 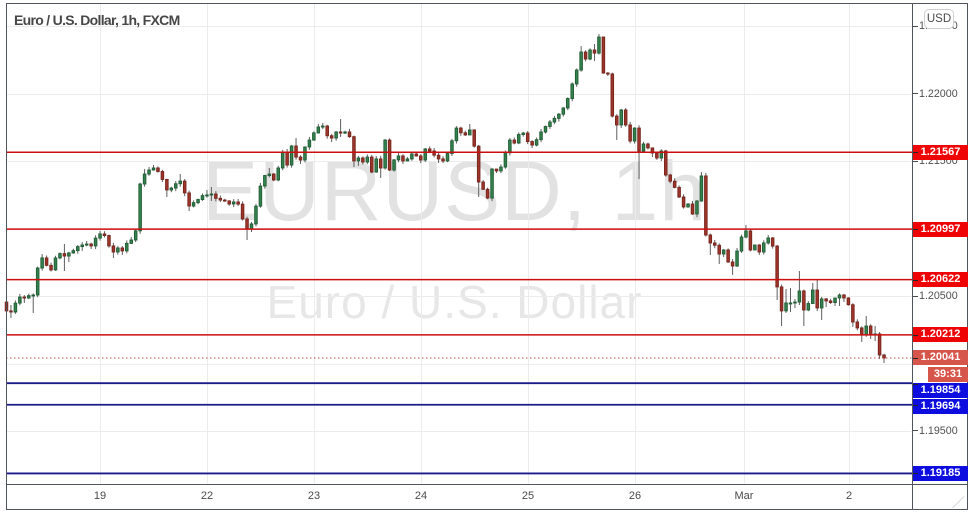 What do you see at coordinates (940, 335) in the screenshot?
I see `resistance-price-label: 1.20212` at bounding box center [940, 335].